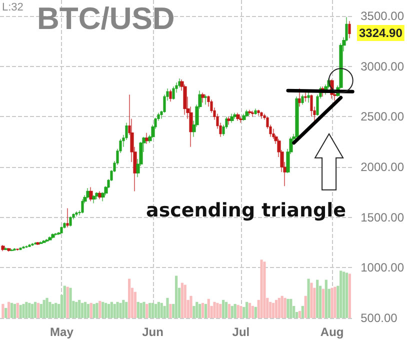 This screenshot has width=407, height=340. What do you see at coordinates (381, 33) in the screenshot?
I see `text: 3324.90` at bounding box center [381, 33].